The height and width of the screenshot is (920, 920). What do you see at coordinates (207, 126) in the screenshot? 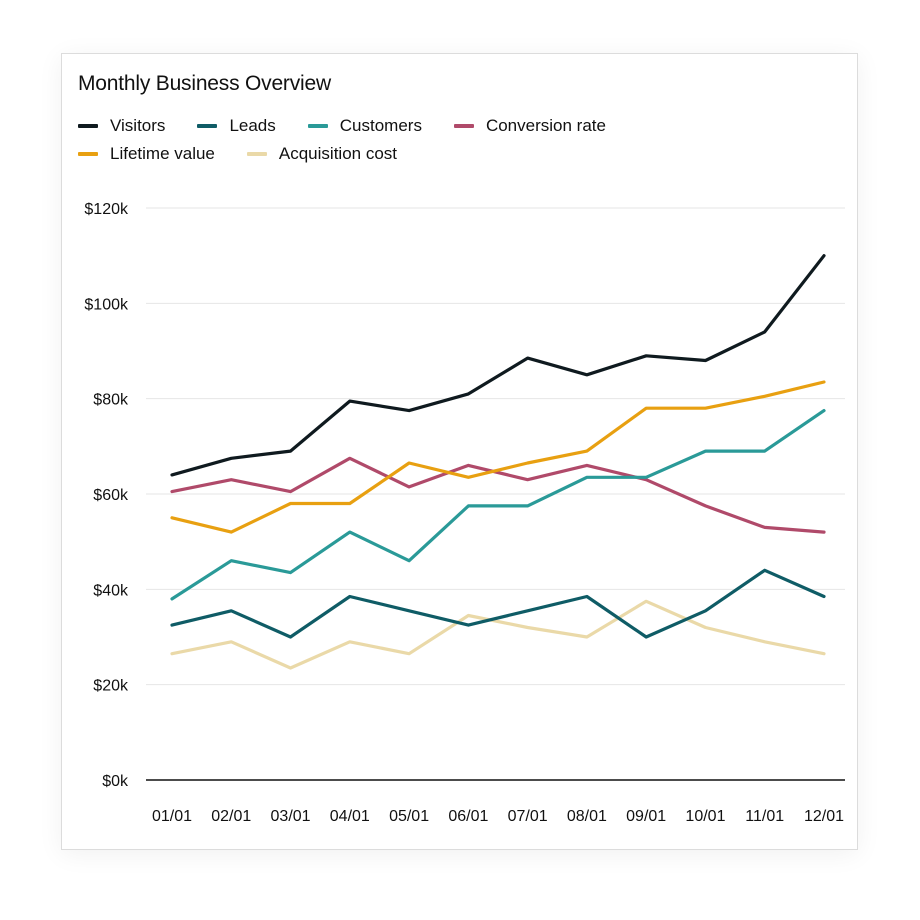
I see `legend-swatch-leads` at bounding box center [207, 126].